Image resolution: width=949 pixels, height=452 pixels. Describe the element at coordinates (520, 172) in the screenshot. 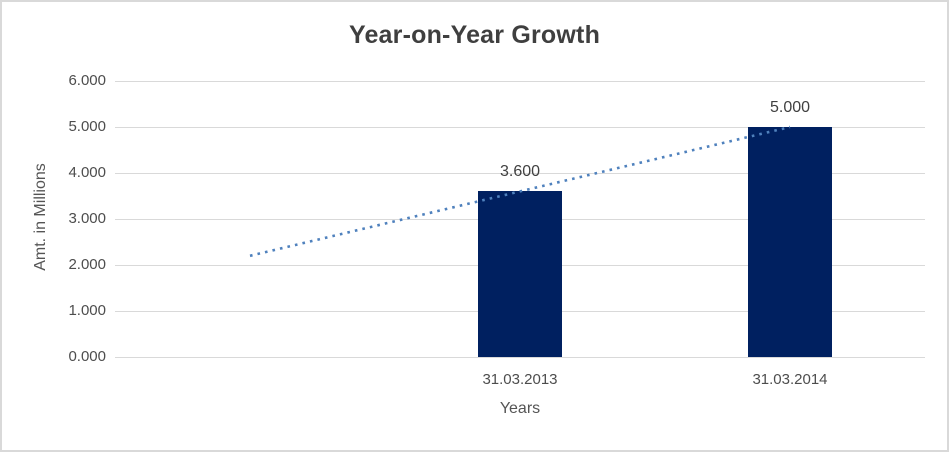

I see `bar-value-label: 3.600` at that location.